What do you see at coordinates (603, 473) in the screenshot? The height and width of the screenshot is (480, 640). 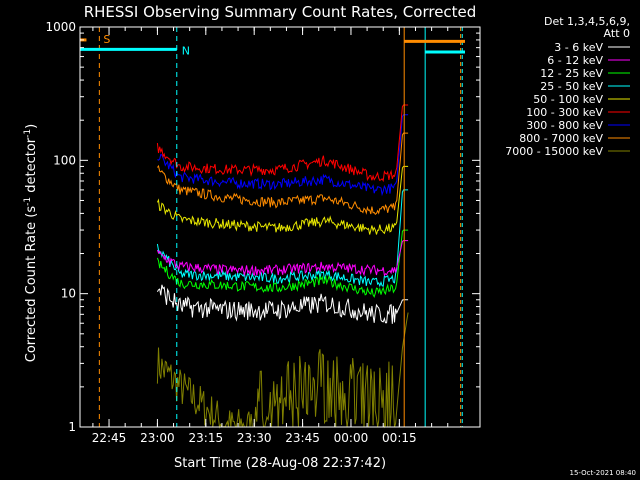 I see `footer-timestamp: 15-Oct-2021 08:40` at bounding box center [603, 473].